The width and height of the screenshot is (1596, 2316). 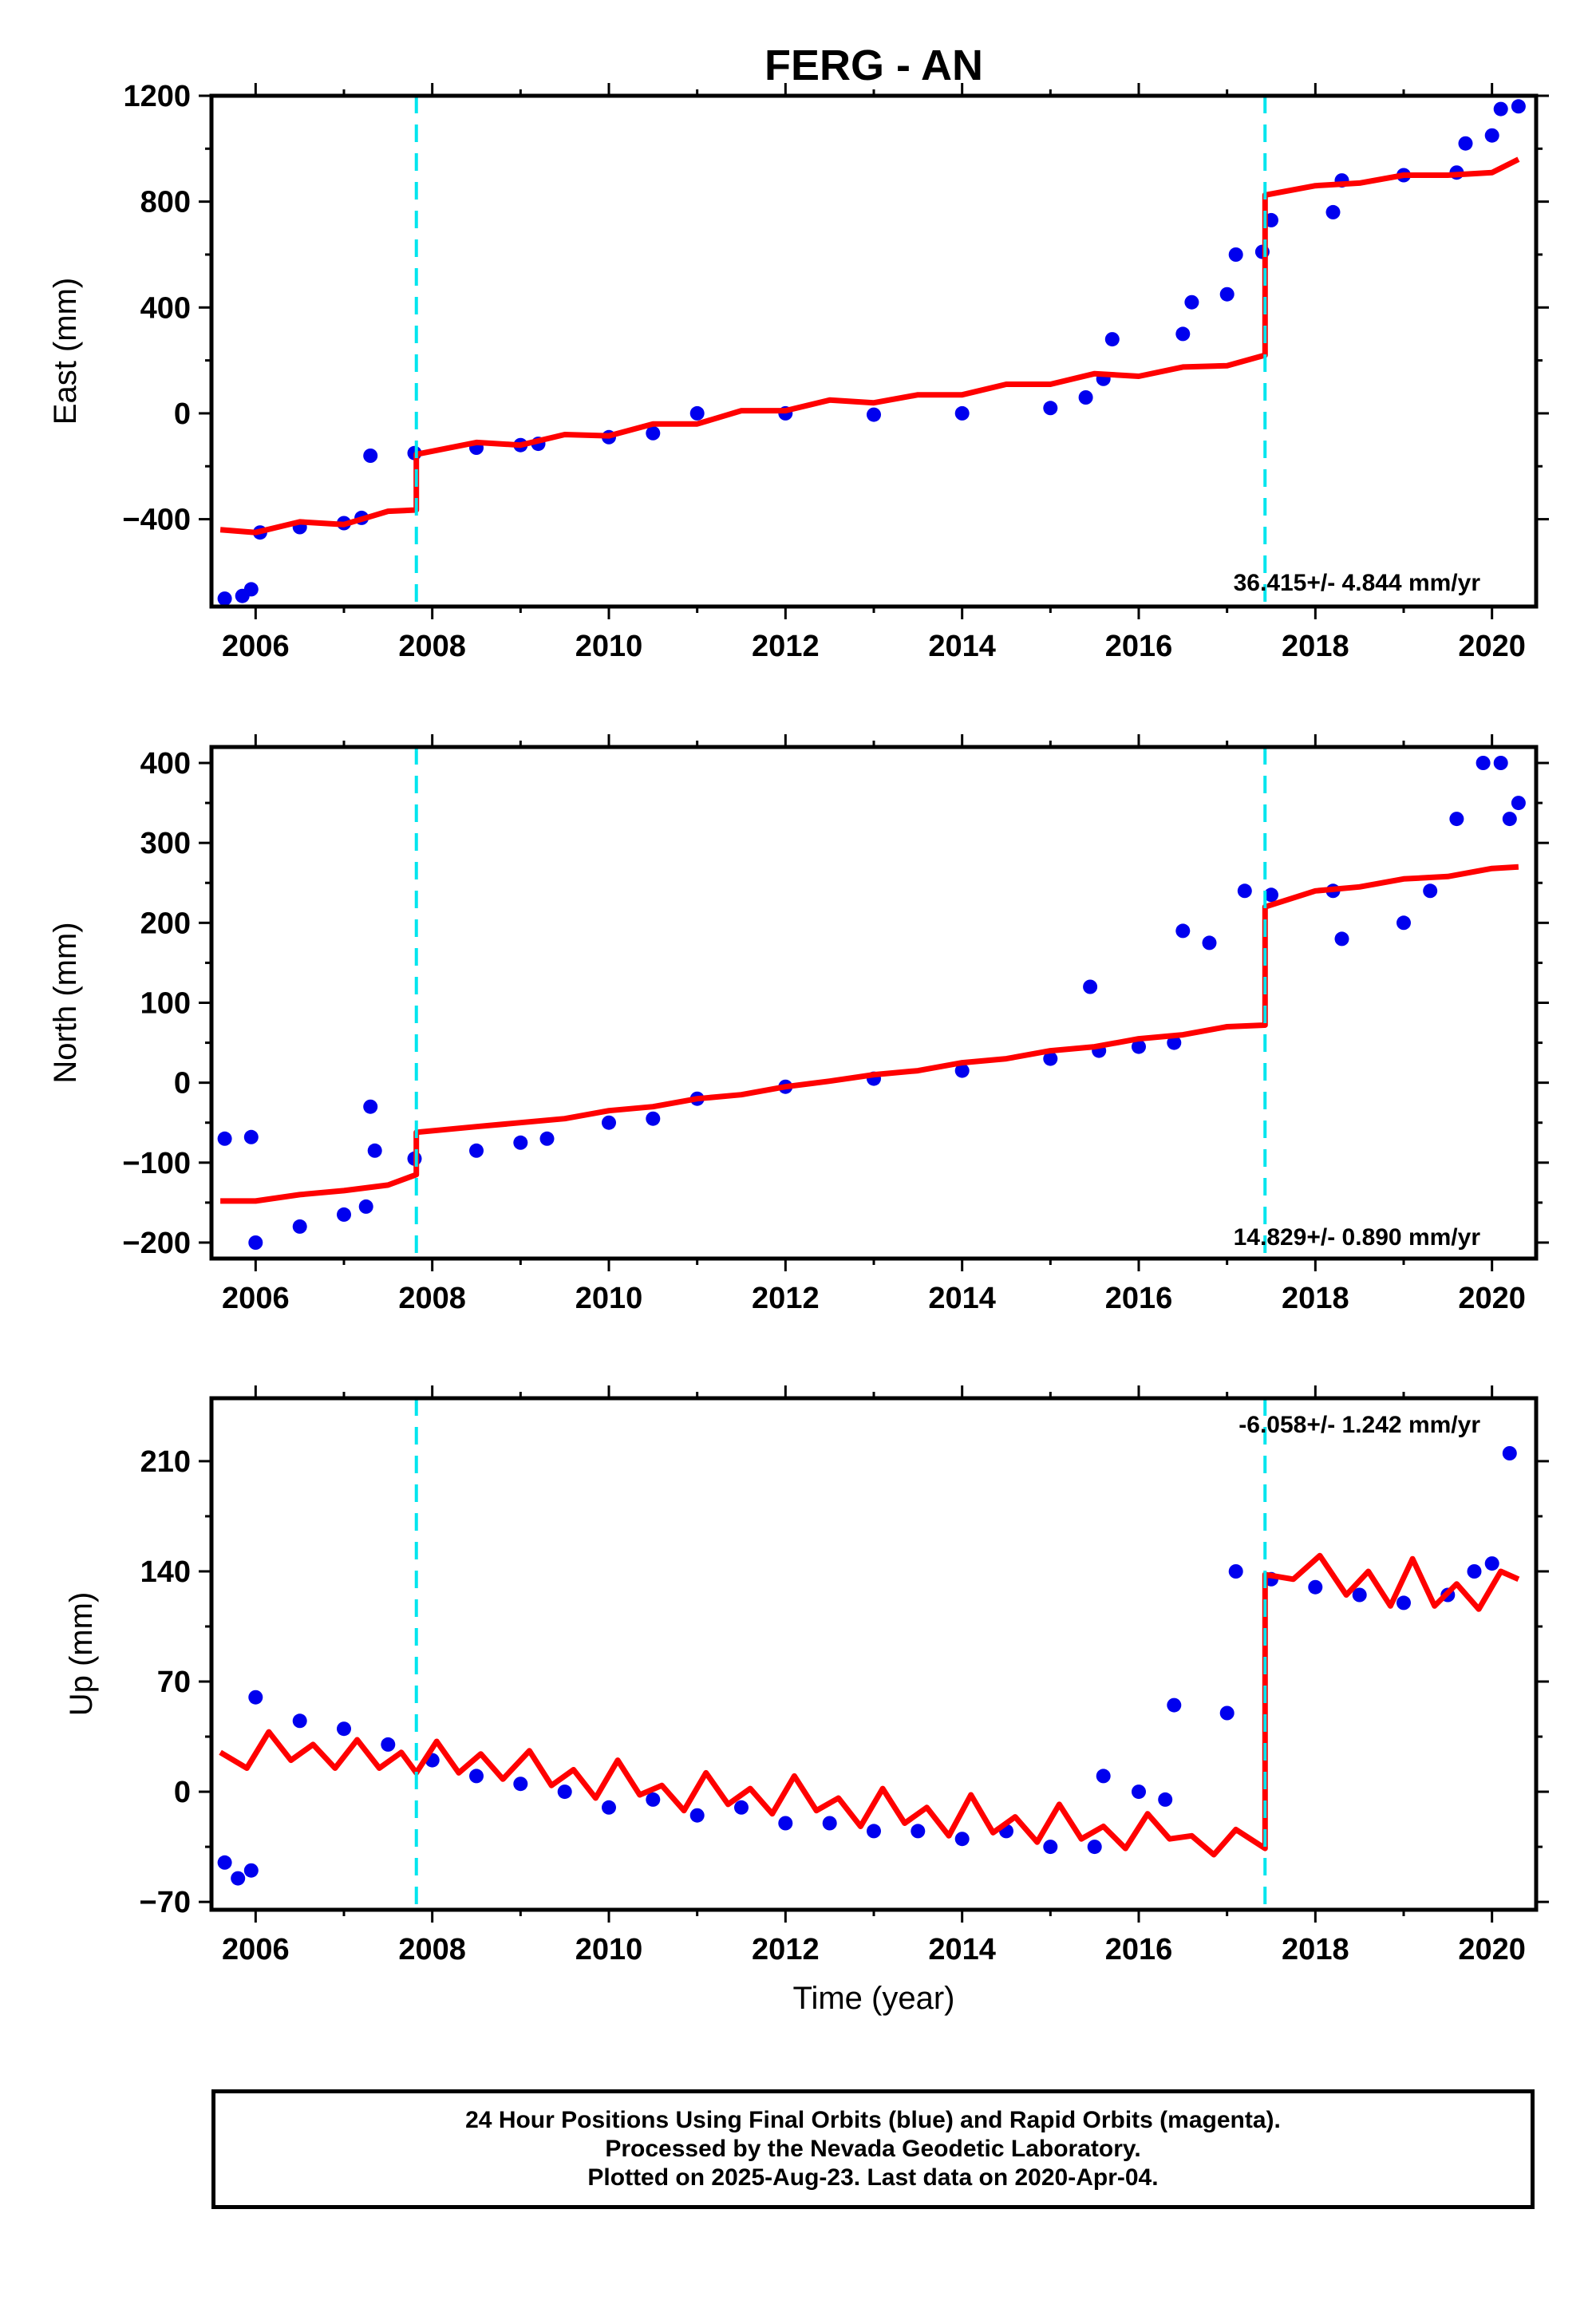 I want to click on y-tick-label: −200, so click(x=156, y=1243).